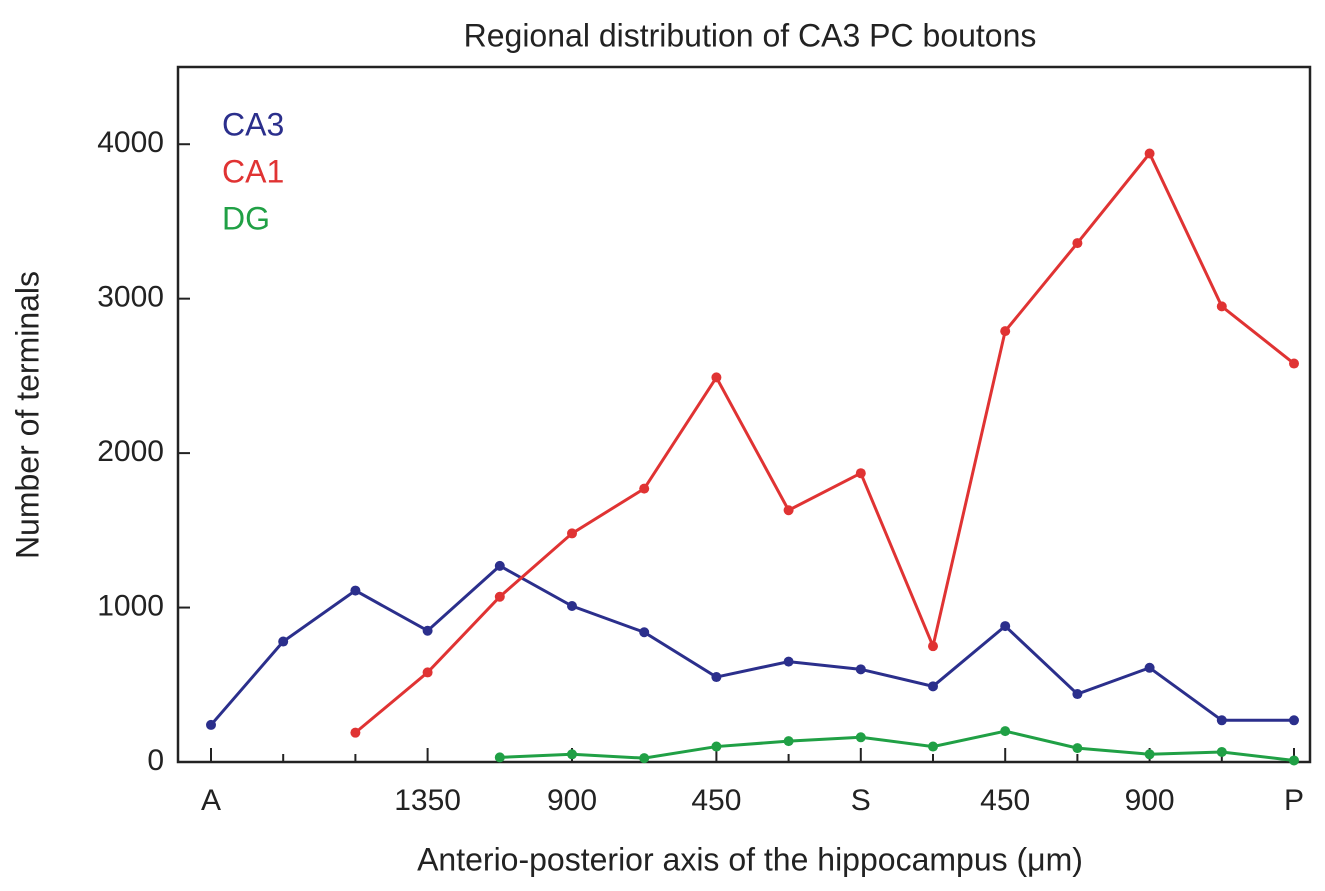  Describe the element at coordinates (211, 800) in the screenshot. I see `x-tick-label: A` at that location.